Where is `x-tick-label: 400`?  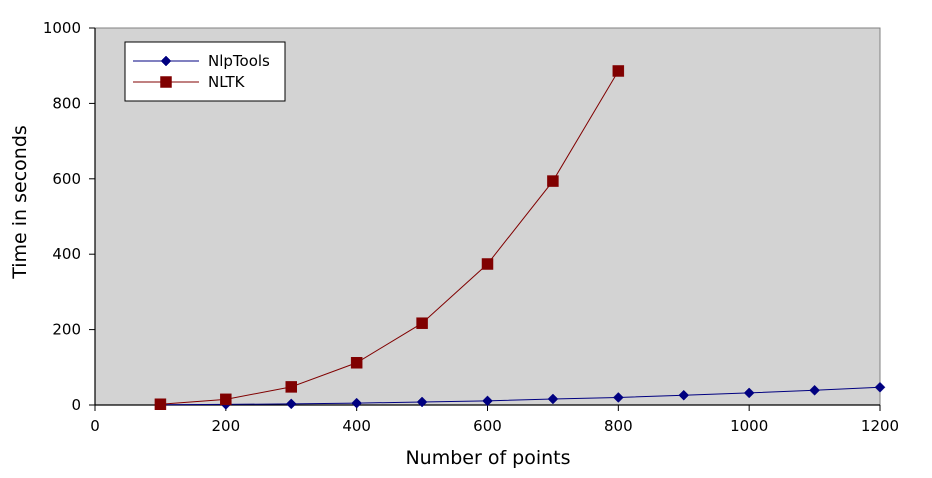 x-tick-label: 400 is located at coordinates (356, 426).